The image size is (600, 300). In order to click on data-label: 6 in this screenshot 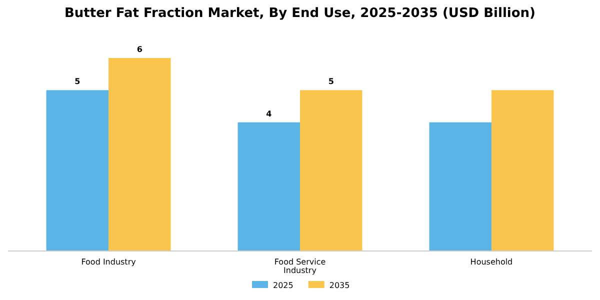, I will do `click(139, 49)`.